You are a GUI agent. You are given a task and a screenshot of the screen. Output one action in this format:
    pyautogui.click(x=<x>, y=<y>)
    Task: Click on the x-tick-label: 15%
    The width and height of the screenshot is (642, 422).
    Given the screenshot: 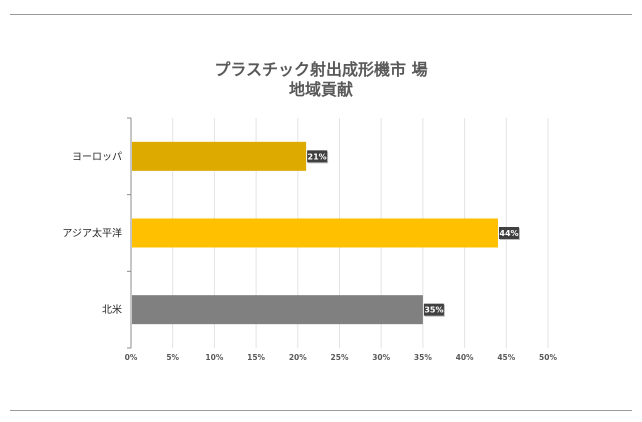 What is the action you would take?
    pyautogui.click(x=256, y=357)
    